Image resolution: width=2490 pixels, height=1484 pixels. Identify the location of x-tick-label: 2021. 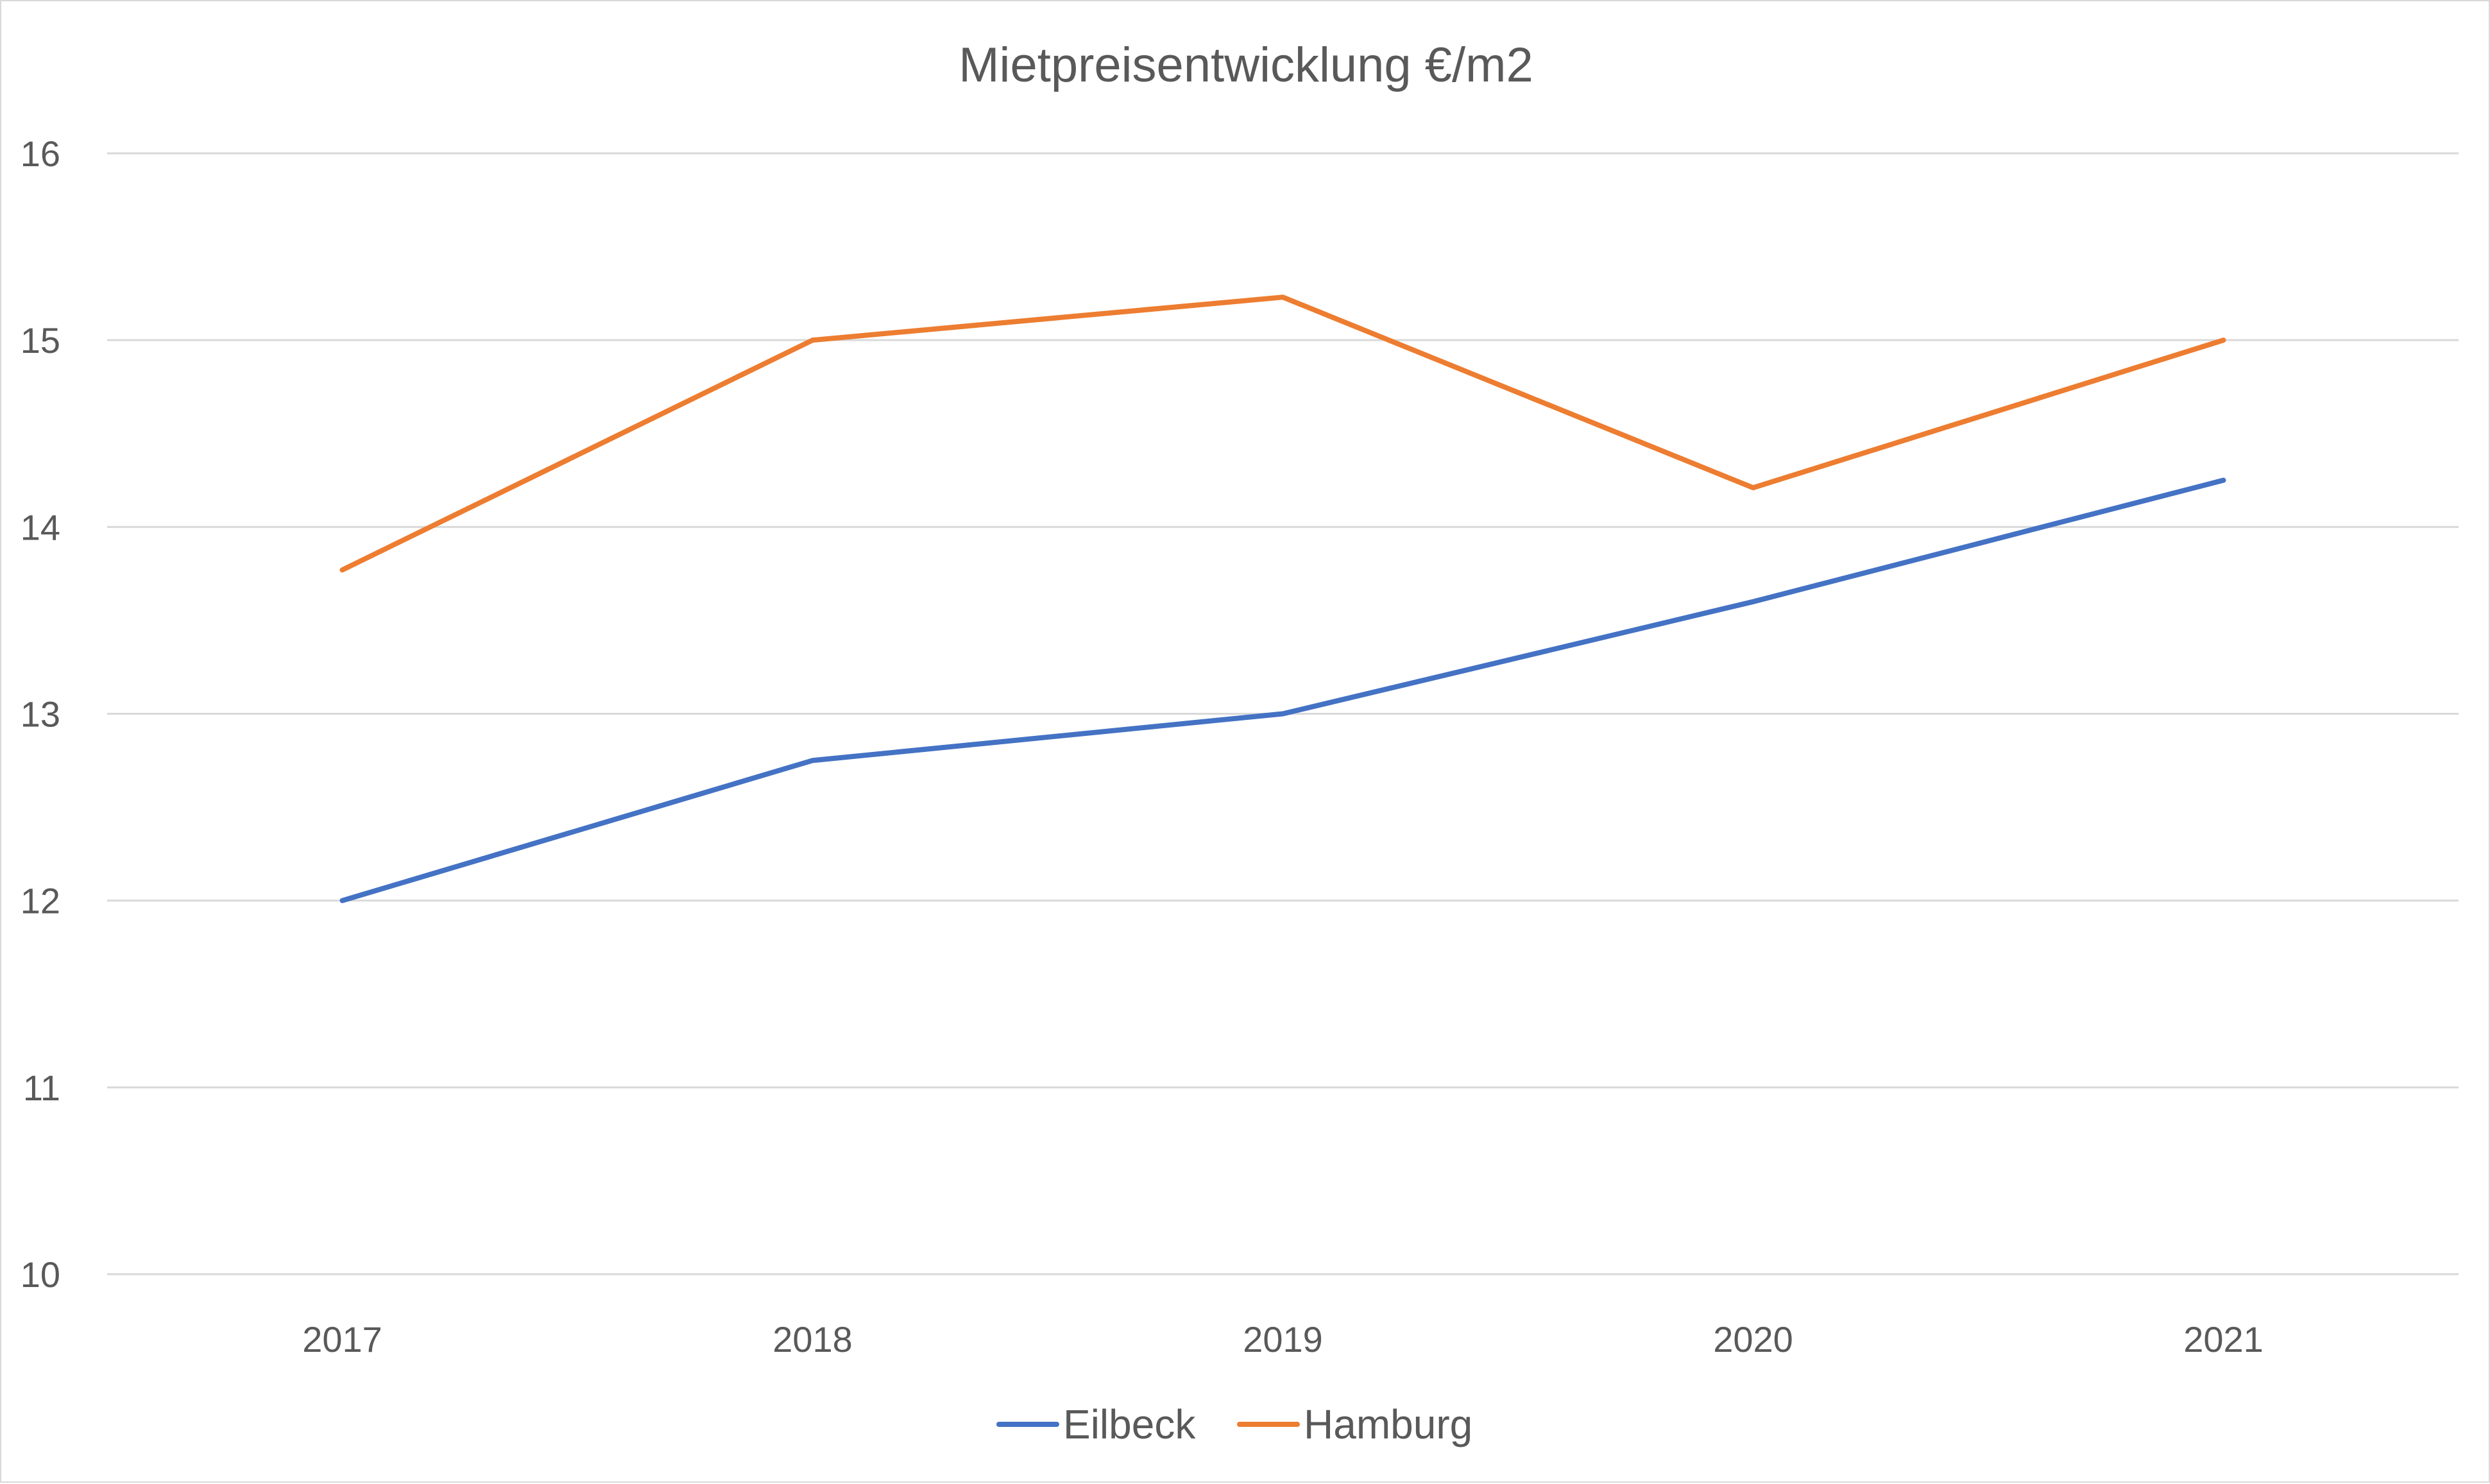
(2223, 1339).